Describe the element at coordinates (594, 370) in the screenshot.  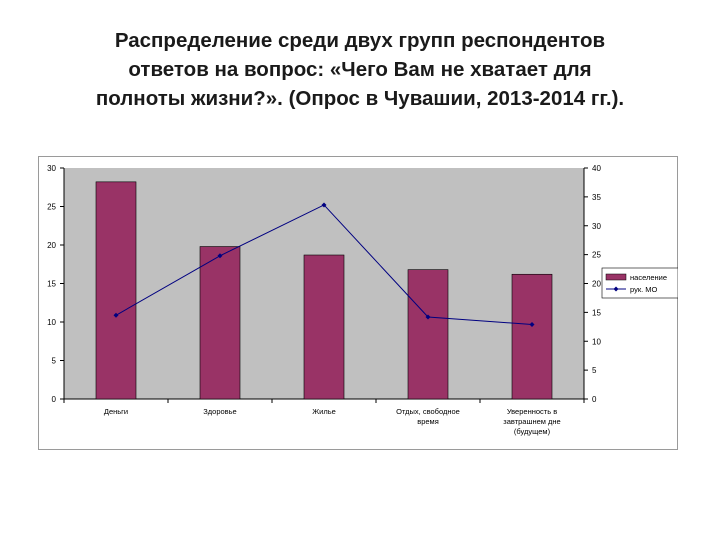
I see `right-axis-tick-label: 5` at that location.